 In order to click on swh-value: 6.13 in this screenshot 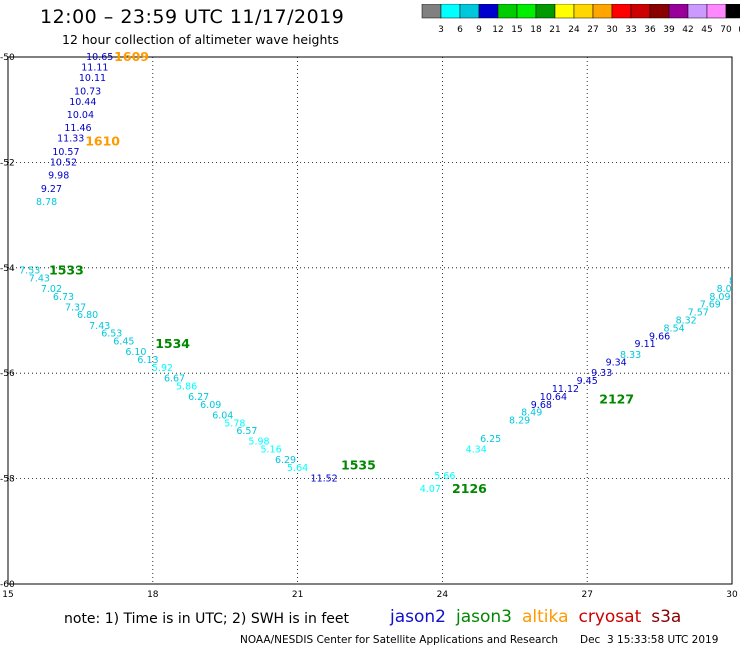, I will do `click(147, 360)`.